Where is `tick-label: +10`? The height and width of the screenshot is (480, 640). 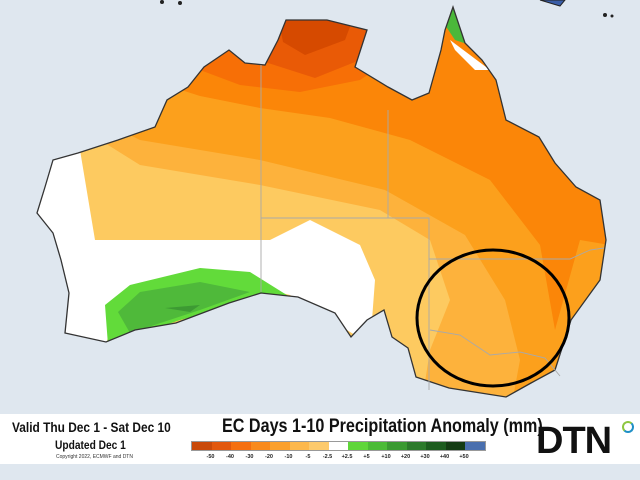
tick-label: +10 is located at coordinates (386, 457).